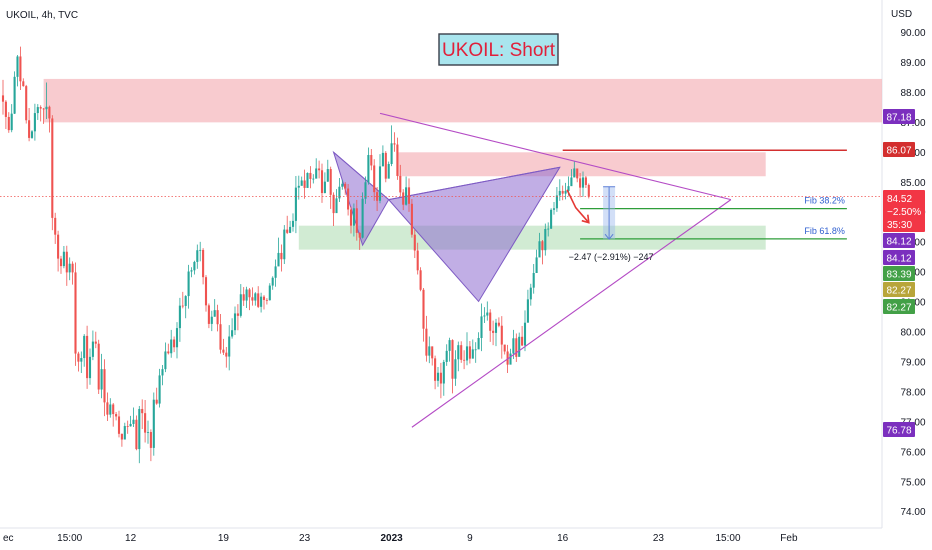 The image size is (932, 550). What do you see at coordinates (912, 33) in the screenshot?
I see `y-tick-label: 90.00` at bounding box center [912, 33].